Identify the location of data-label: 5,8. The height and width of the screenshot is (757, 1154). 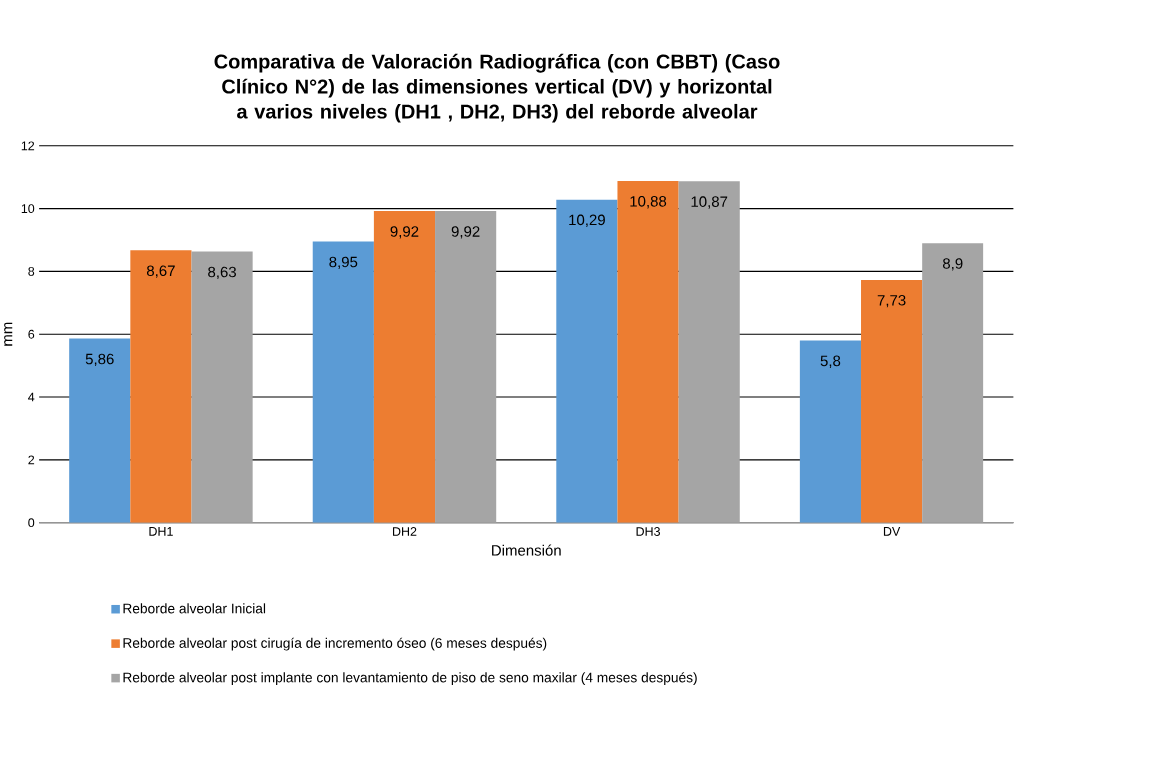
(830, 361).